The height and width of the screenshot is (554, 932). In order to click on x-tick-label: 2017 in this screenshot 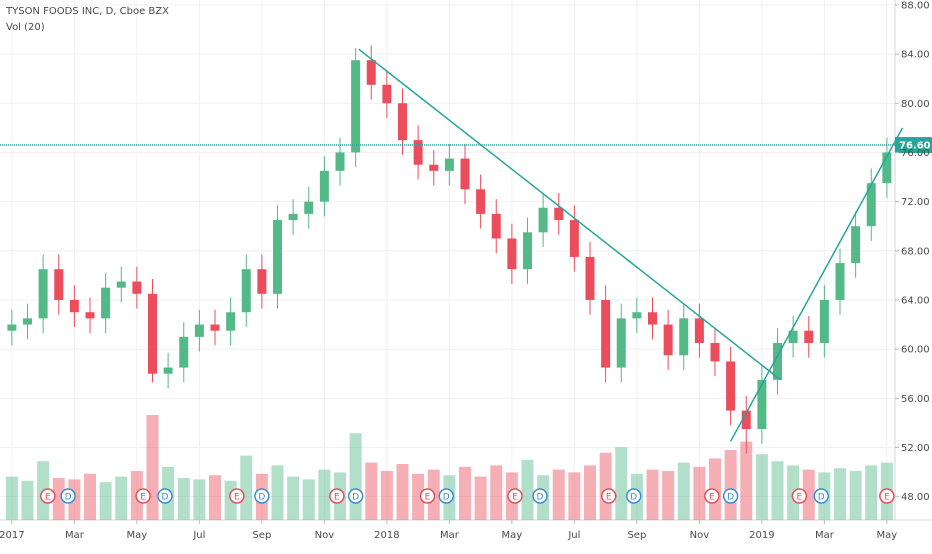, I will do `click(12, 535)`.